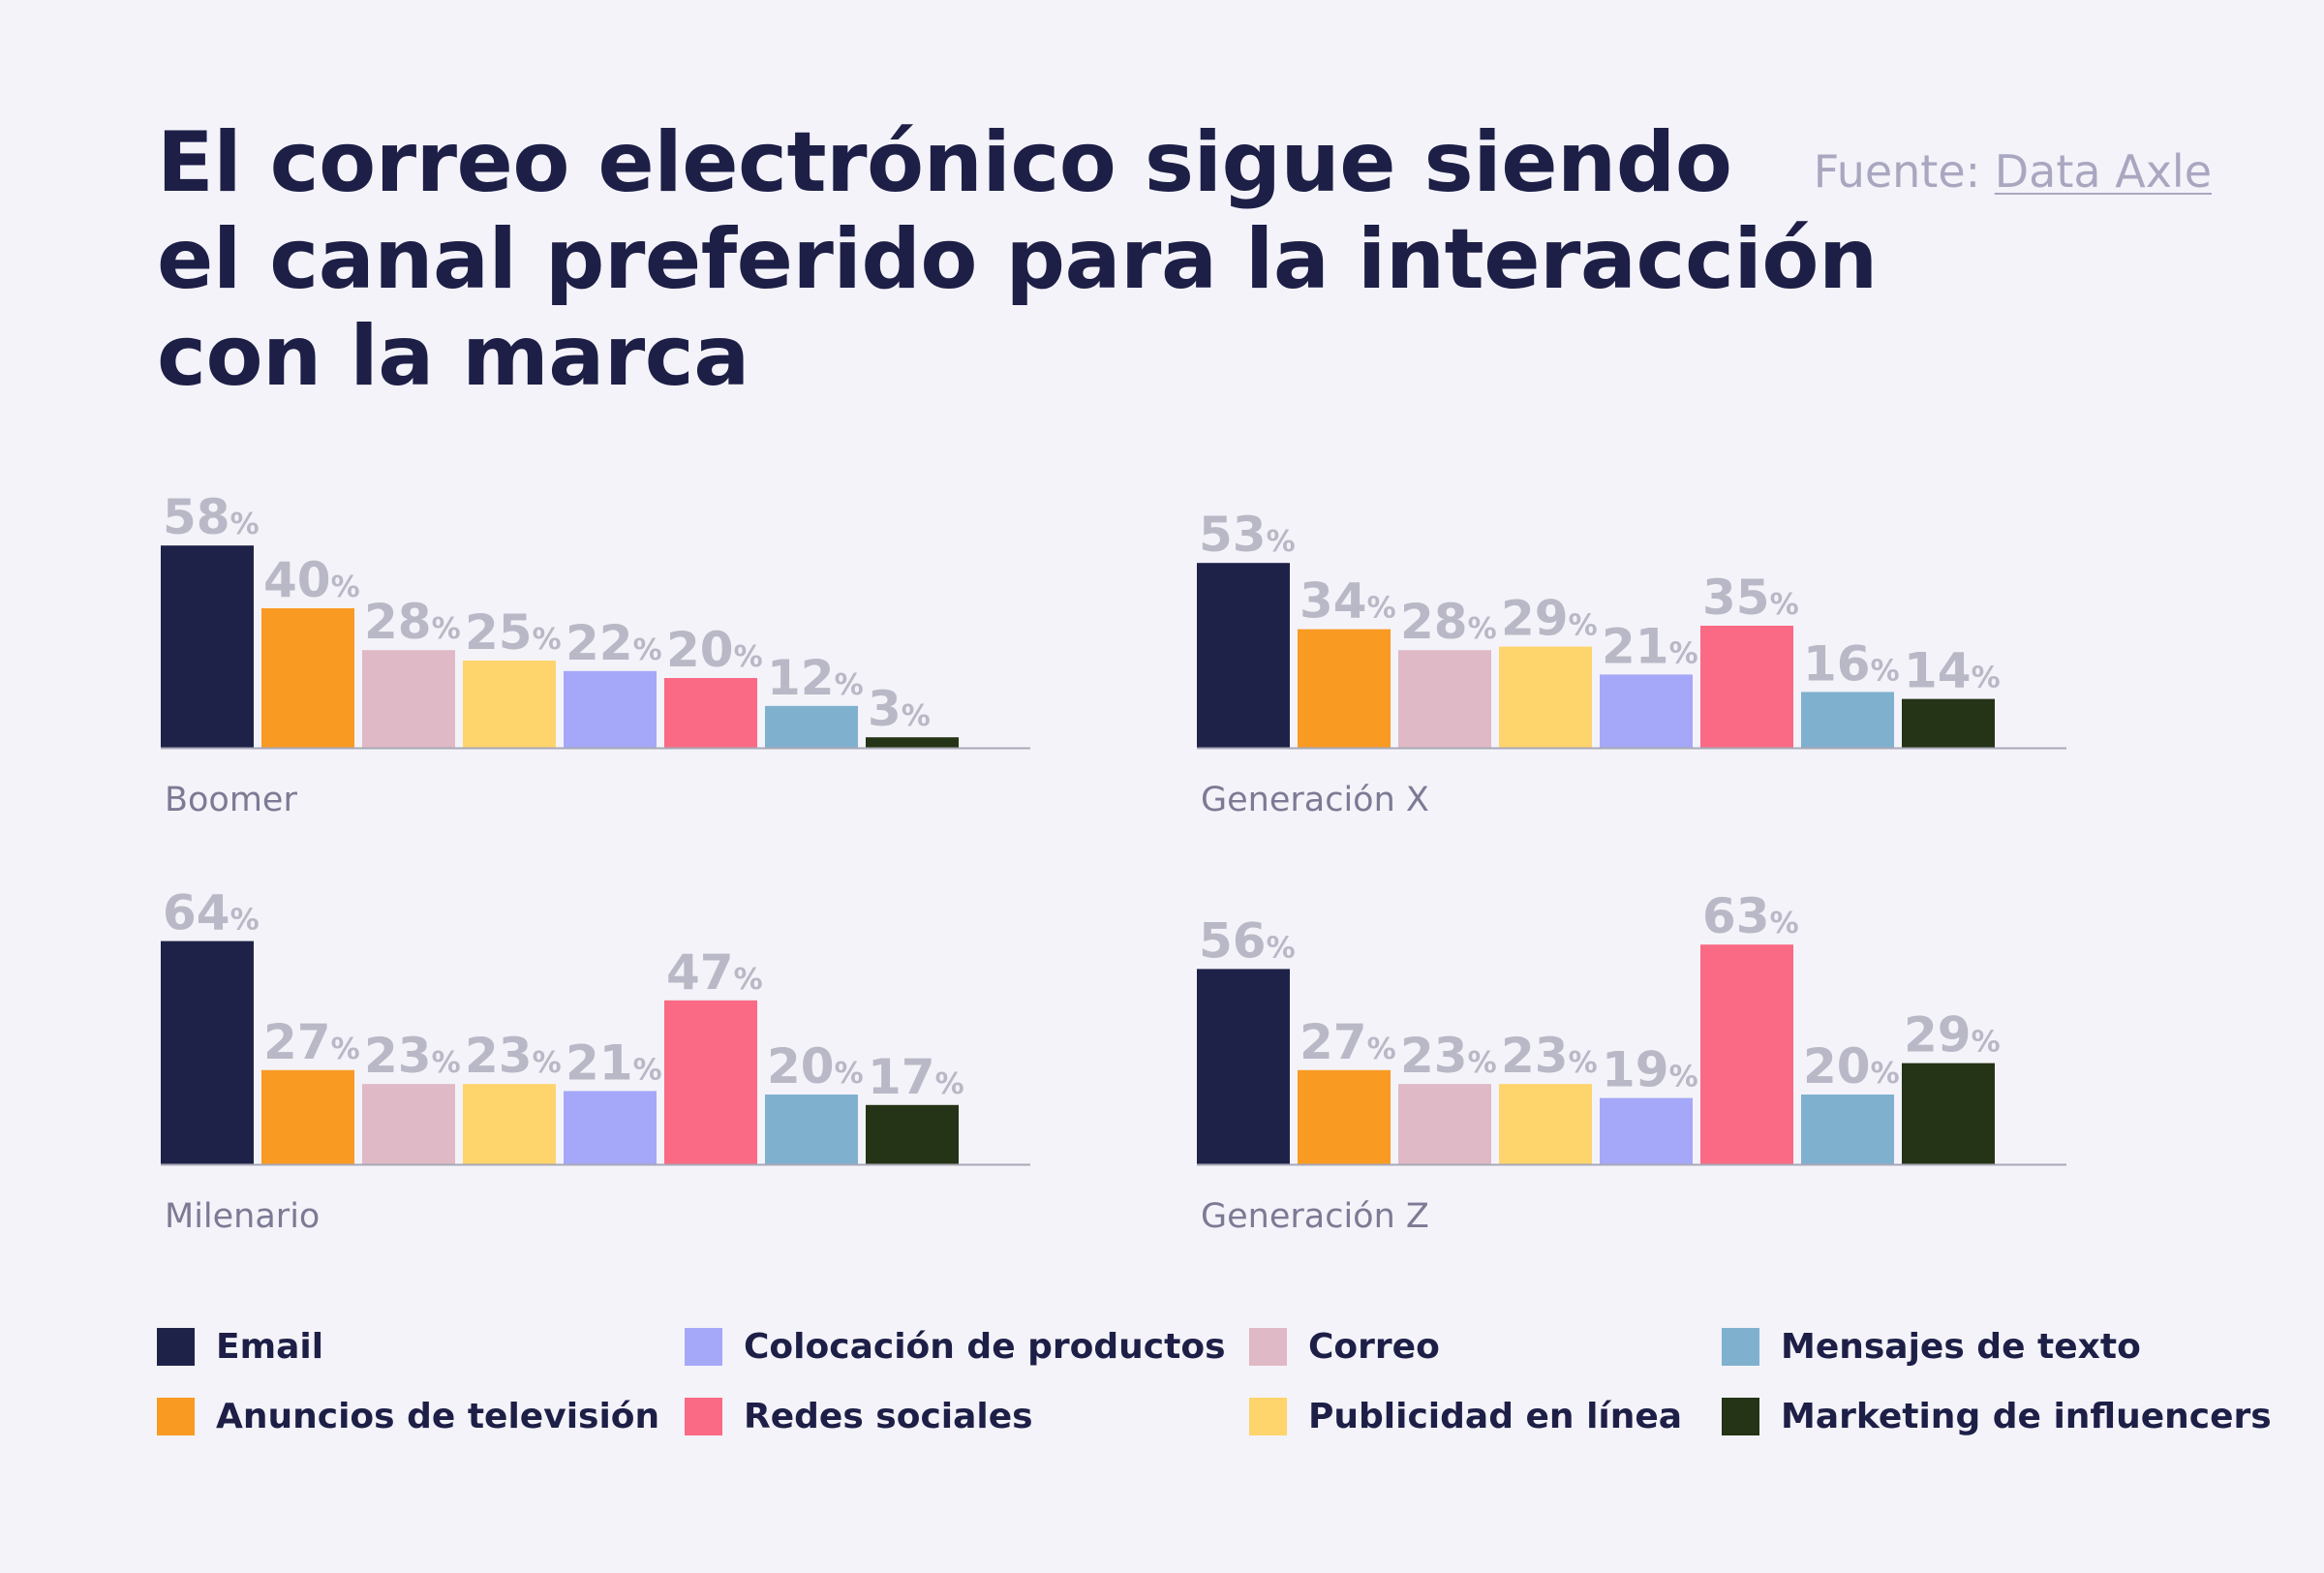 Image resolution: width=2324 pixels, height=1573 pixels. What do you see at coordinates (985, 1346) in the screenshot?
I see `legend-label: Colocación de productos` at bounding box center [985, 1346].